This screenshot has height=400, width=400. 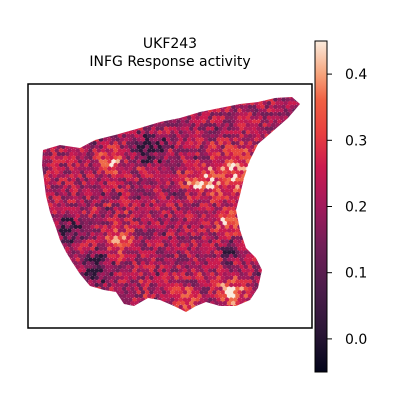 I want to click on colorbar-tick-label: 0.0, so click(x=356, y=340).